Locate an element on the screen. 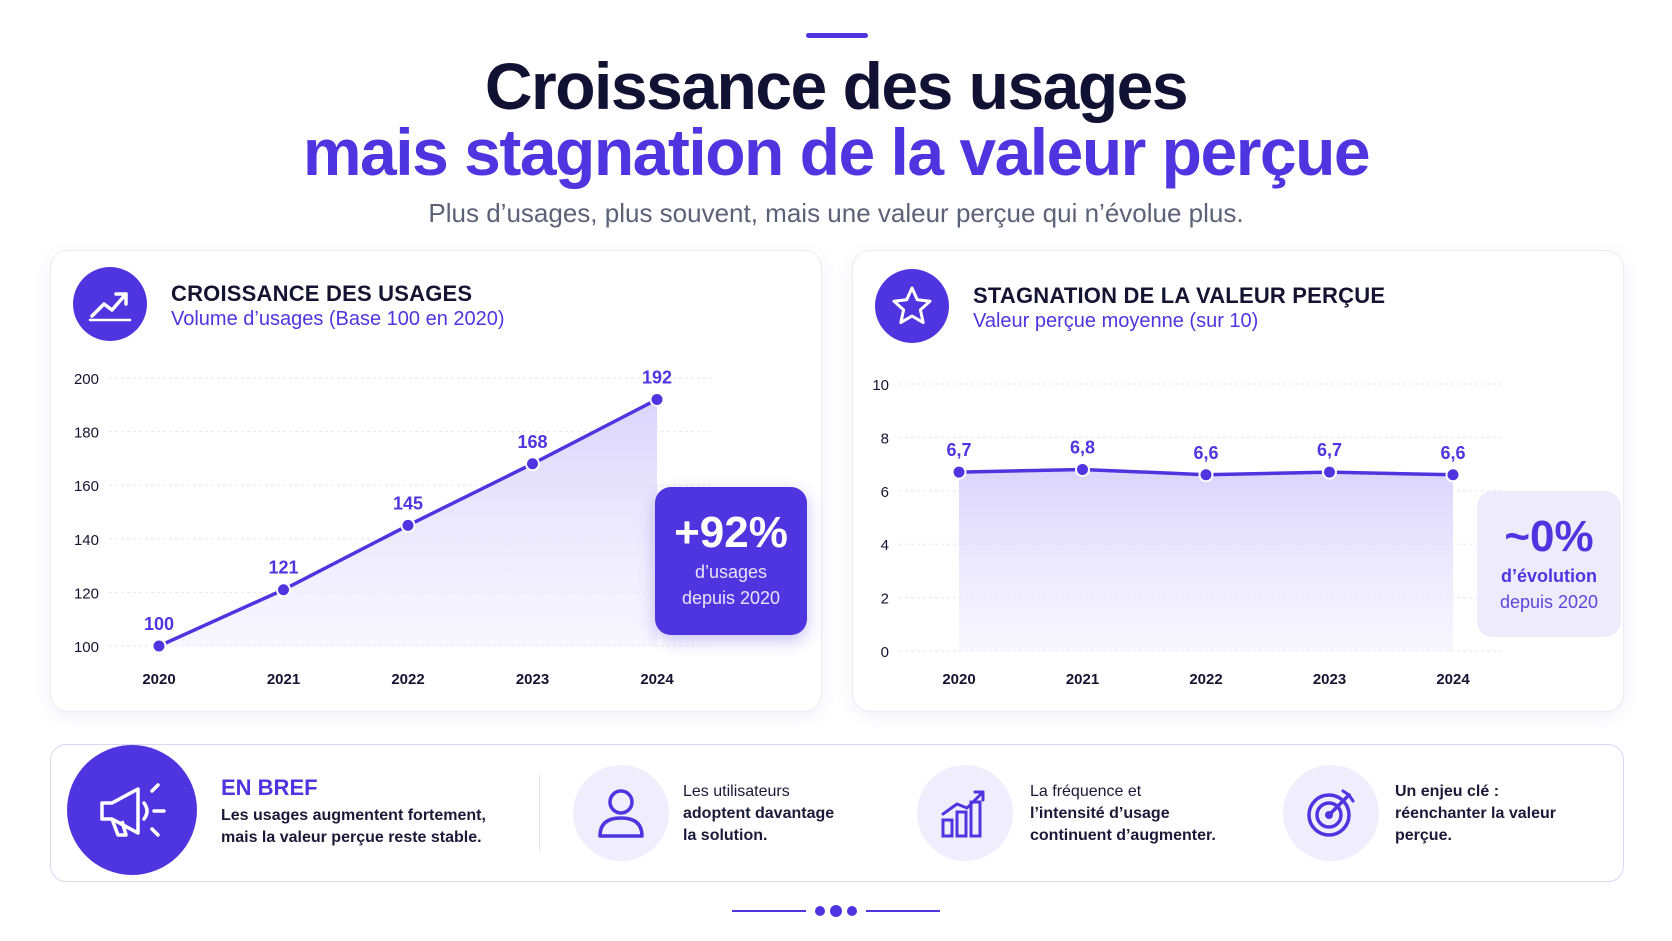 Image resolution: width=1672 pixels, height=941 pixels. usage-data-label: 168 is located at coordinates (532, 442).